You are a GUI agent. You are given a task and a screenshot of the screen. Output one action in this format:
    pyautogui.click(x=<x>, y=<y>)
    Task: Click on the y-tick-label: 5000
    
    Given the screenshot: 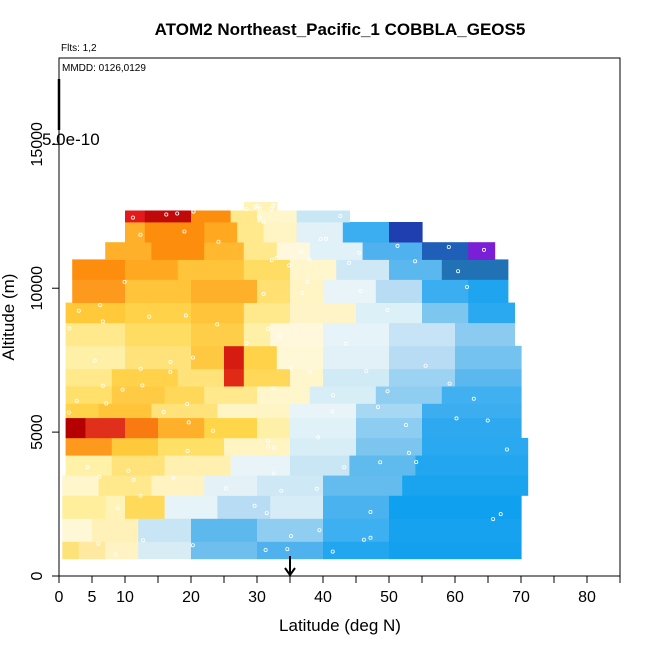 What is the action you would take?
    pyautogui.click(x=37, y=432)
    